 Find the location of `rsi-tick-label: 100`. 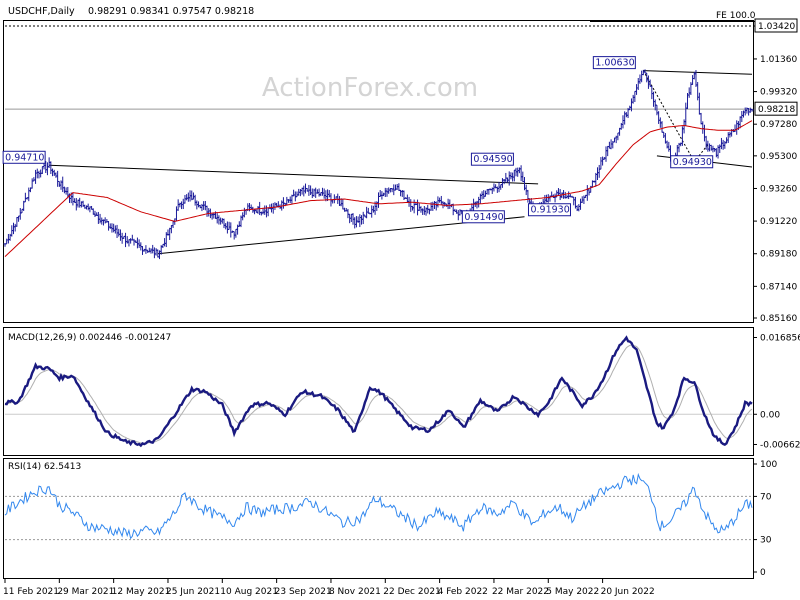

rsi-tick-label: 100 is located at coordinates (768, 465).